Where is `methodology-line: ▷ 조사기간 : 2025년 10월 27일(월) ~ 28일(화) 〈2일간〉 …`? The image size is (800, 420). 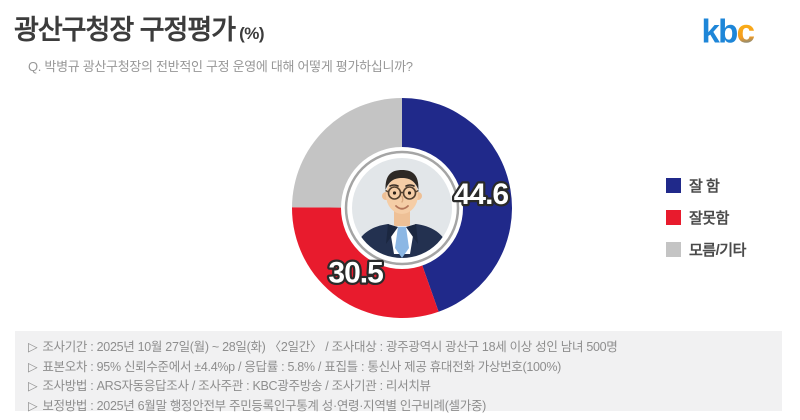
methodology-line: ▷ 조사기간 : 2025년 10월 27일(월) ~ 28일(화) 〈2일간〉 … is located at coordinates (405, 348).